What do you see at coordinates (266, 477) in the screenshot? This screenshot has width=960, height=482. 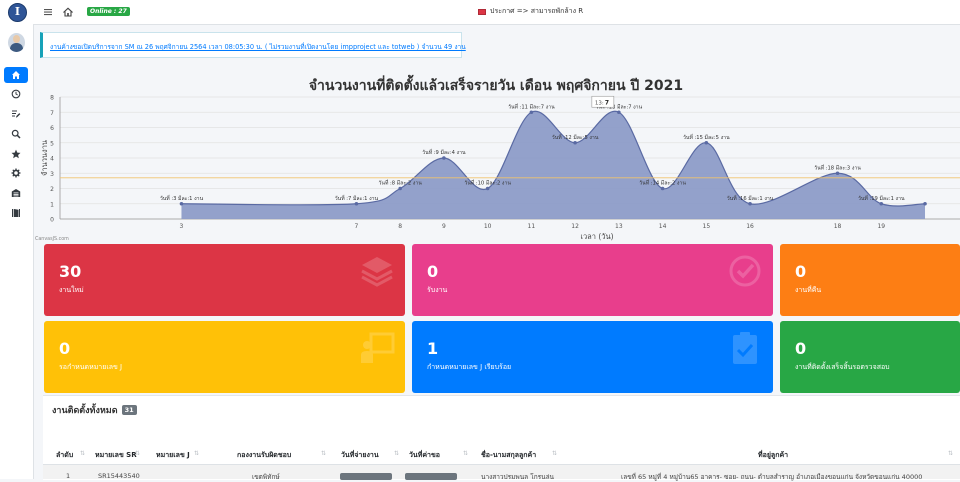 I see `table-cell: เขตพิทักษ์` at bounding box center [266, 477].